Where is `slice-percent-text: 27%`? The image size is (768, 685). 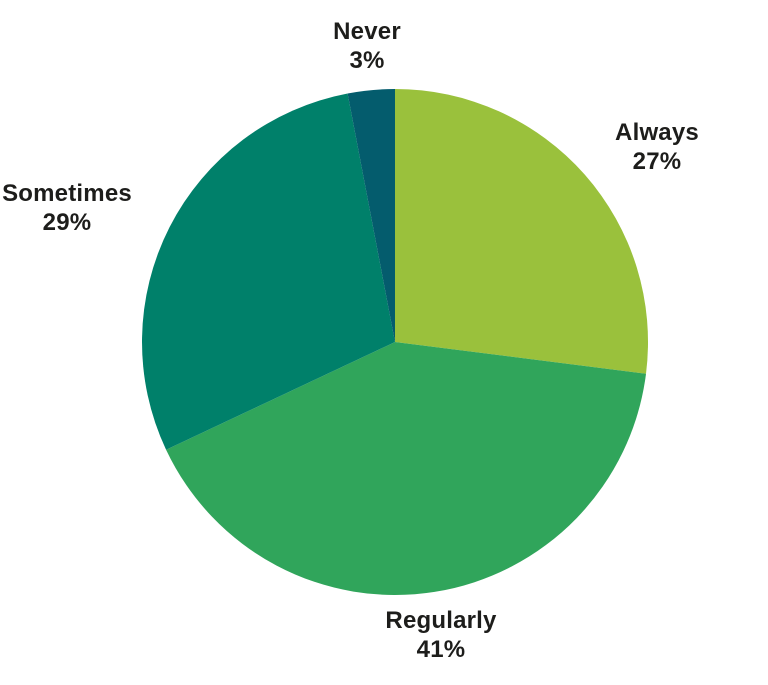 slice-percent-text: 27% is located at coordinates (657, 161).